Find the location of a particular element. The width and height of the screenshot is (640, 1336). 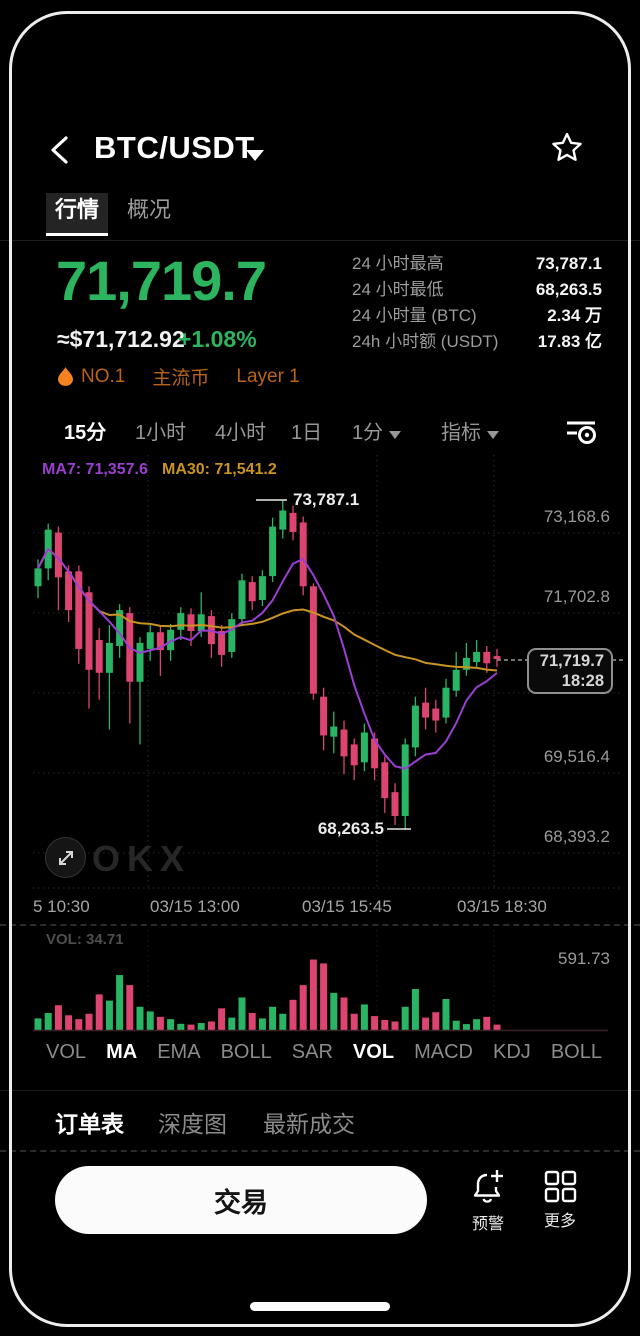

alert-label: 预警 is located at coordinates (487, 1224).